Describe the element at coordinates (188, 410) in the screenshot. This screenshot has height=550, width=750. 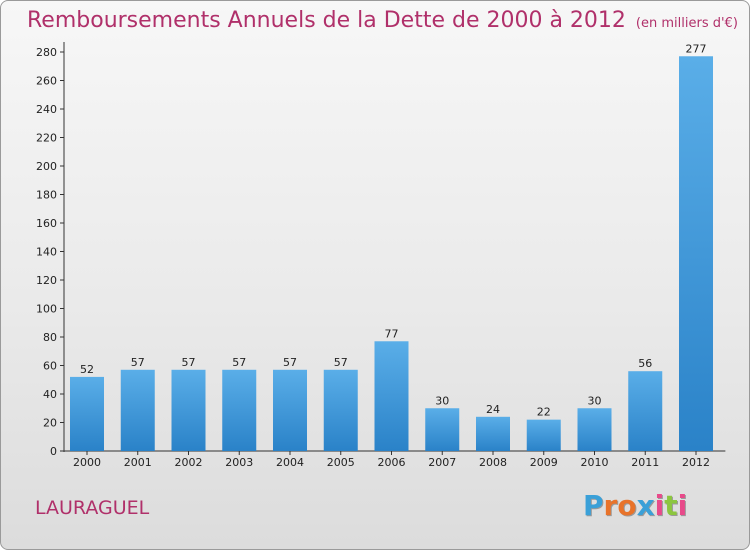
I see `bar-2002` at that location.